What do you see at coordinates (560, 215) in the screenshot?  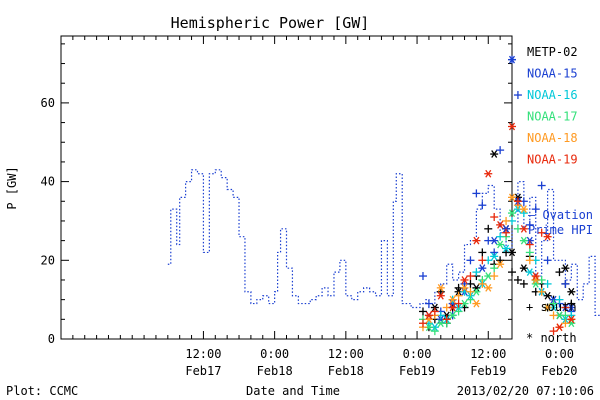 I see `ovation-legend-line1: — Ovation` at bounding box center [560, 215].